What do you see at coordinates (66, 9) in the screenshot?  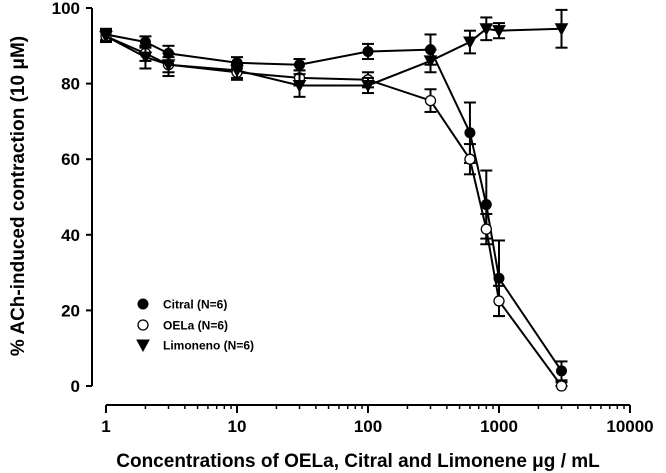 I see `y-tick-label: 100` at bounding box center [66, 9].